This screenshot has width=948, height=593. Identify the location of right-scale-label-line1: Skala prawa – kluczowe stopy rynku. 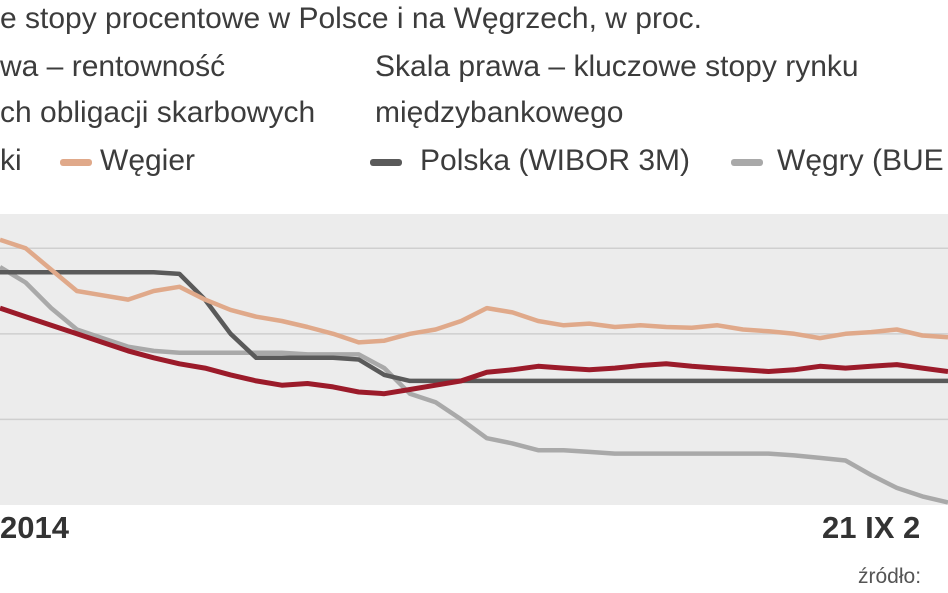
(617, 66).